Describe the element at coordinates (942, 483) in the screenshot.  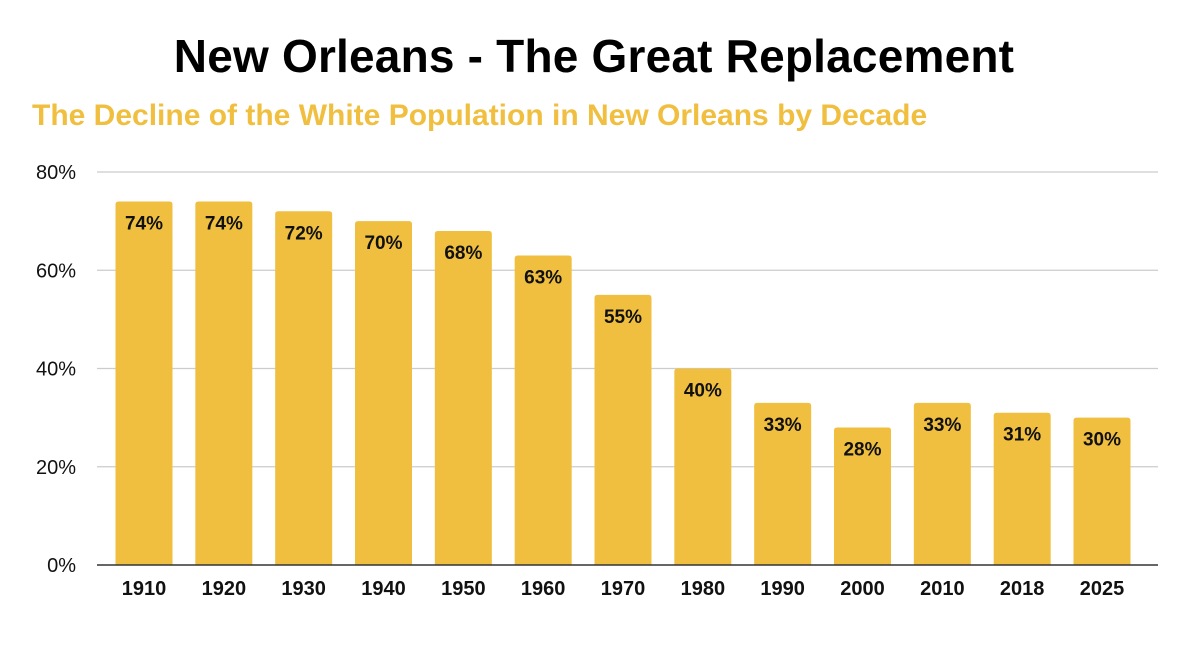
I see `bar-2010` at that location.